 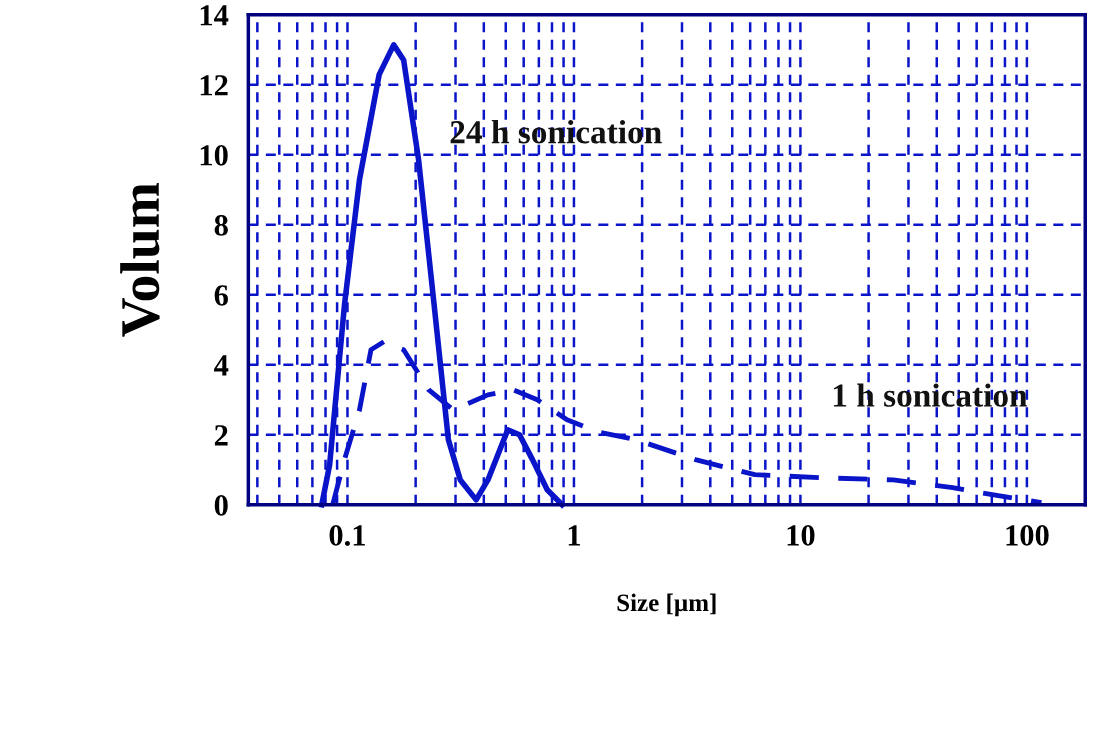 I want to click on x-axis-title: Size [µm], so click(x=666, y=605).